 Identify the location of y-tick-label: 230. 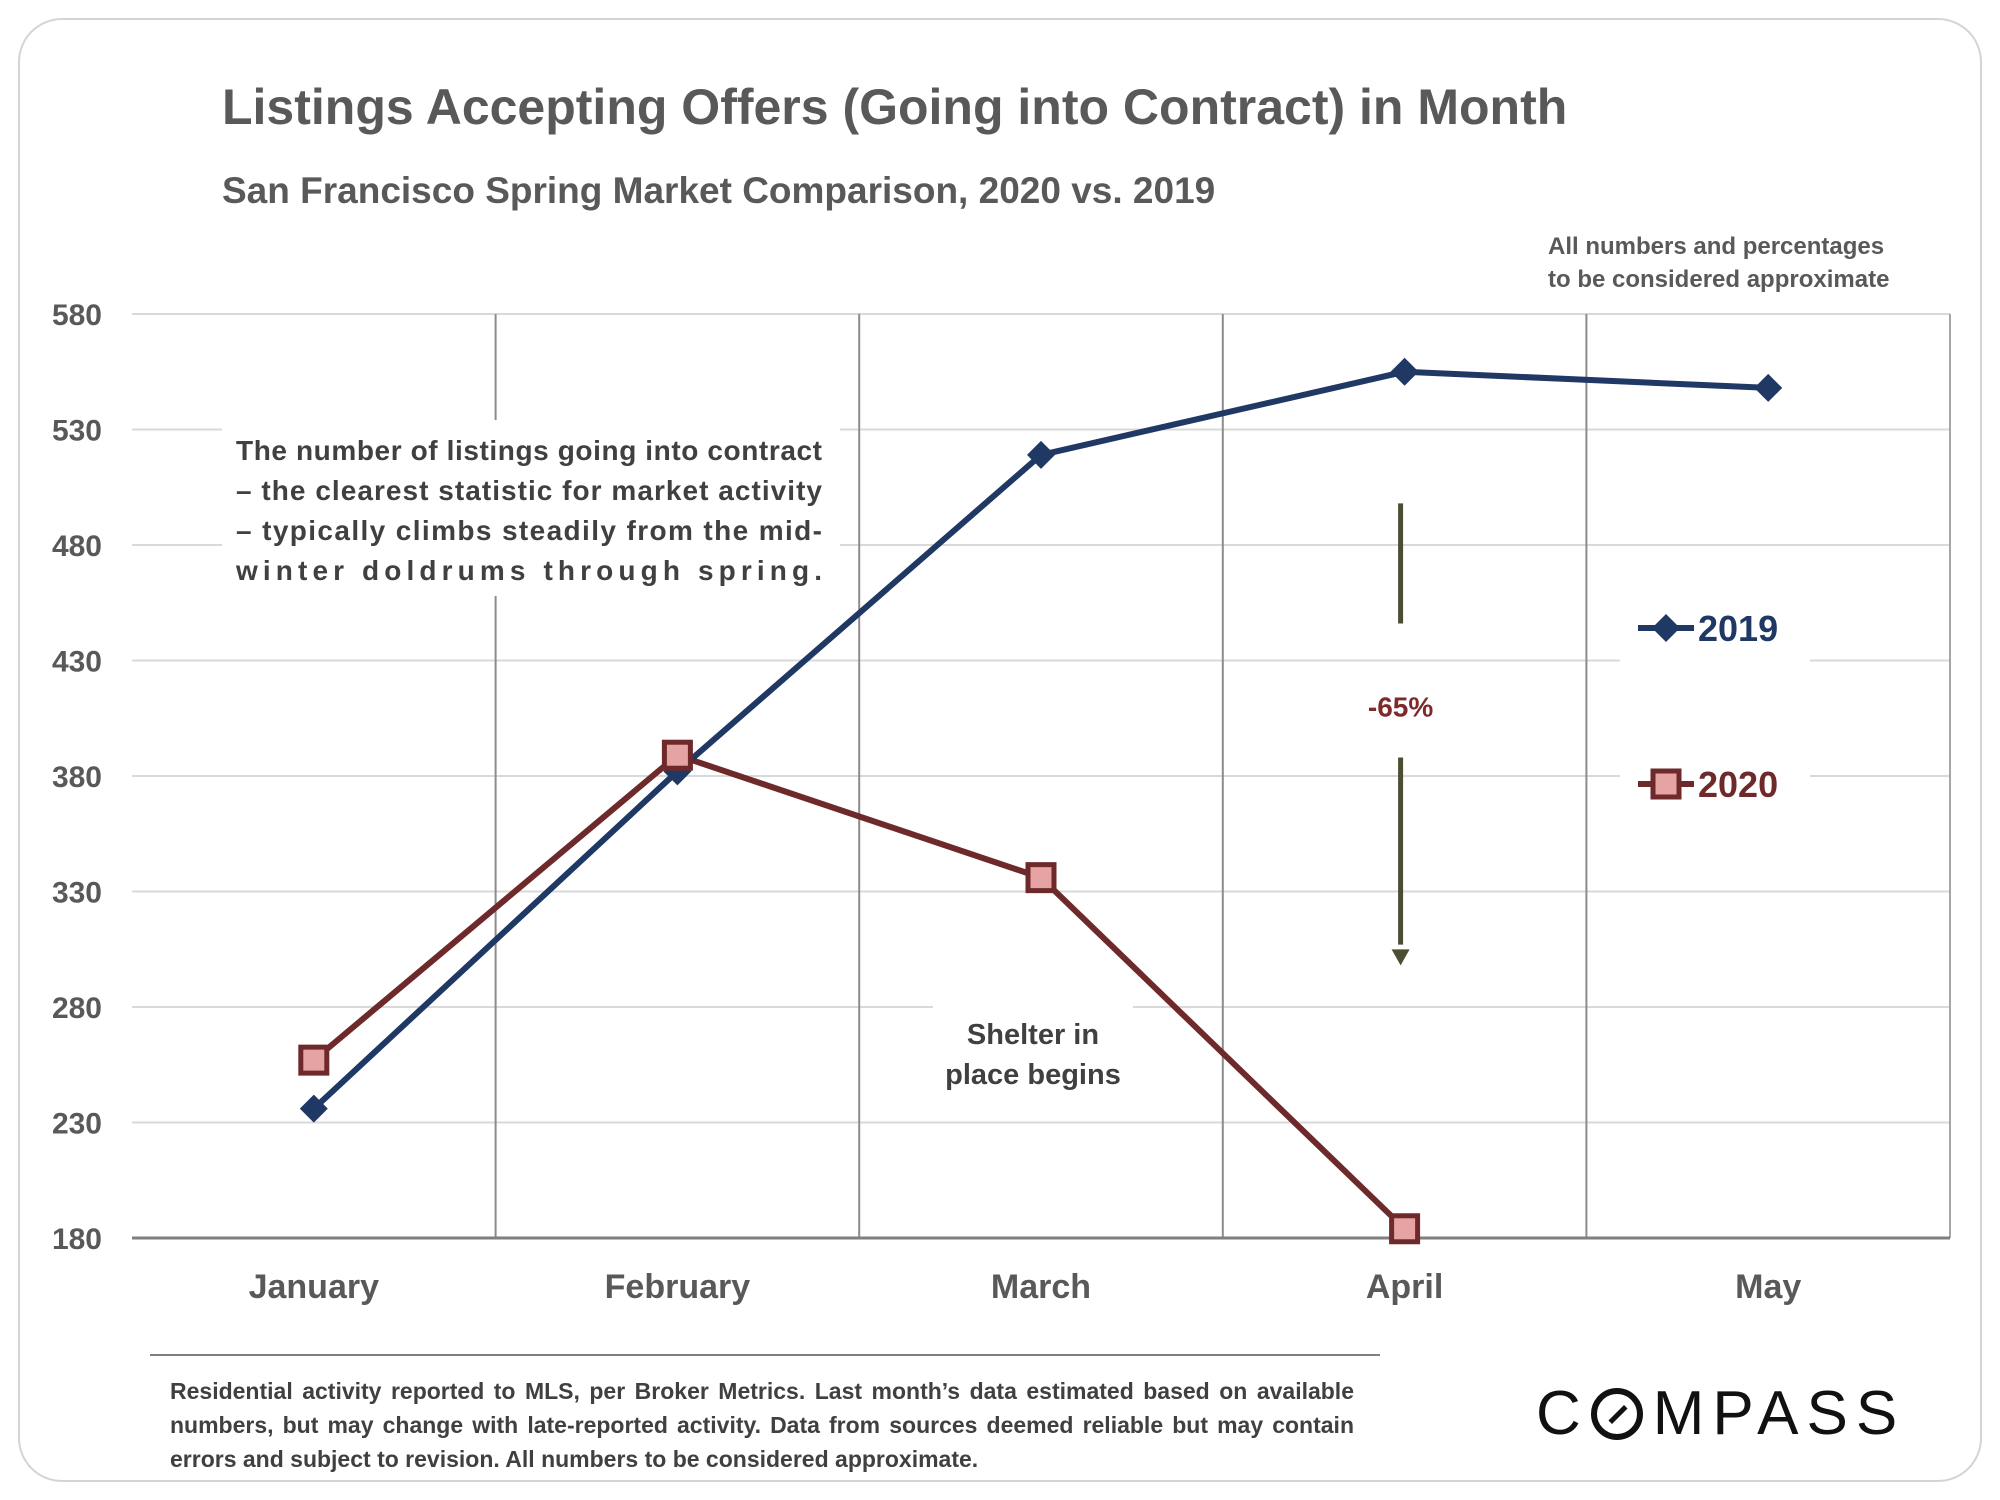
(77, 1124).